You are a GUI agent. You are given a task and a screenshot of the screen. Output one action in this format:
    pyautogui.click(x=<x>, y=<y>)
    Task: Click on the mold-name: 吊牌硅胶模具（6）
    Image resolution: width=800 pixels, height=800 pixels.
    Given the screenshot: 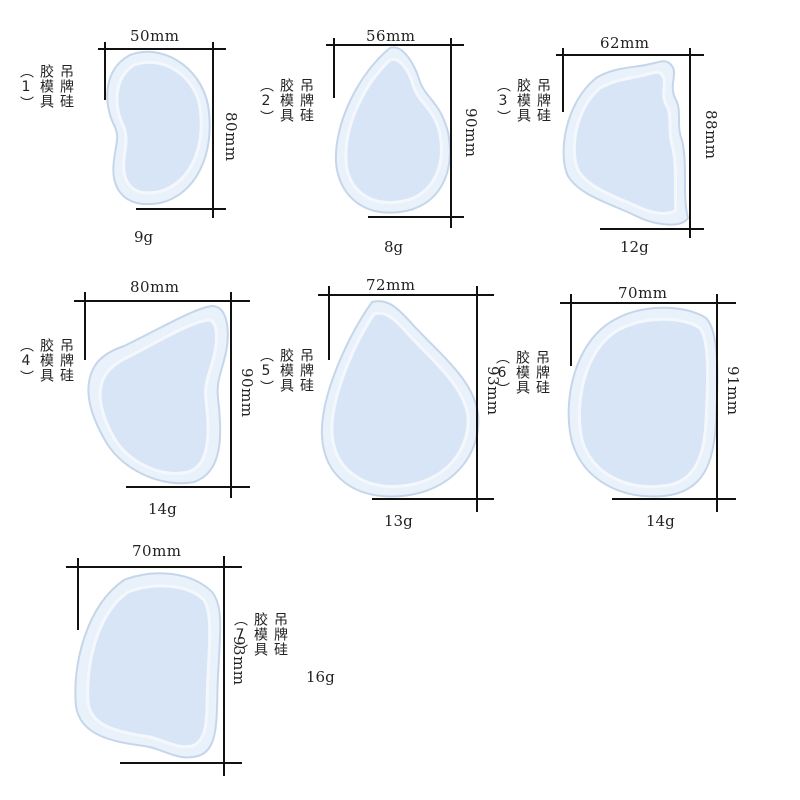 What is the action you would take?
    pyautogui.click(x=522, y=373)
    